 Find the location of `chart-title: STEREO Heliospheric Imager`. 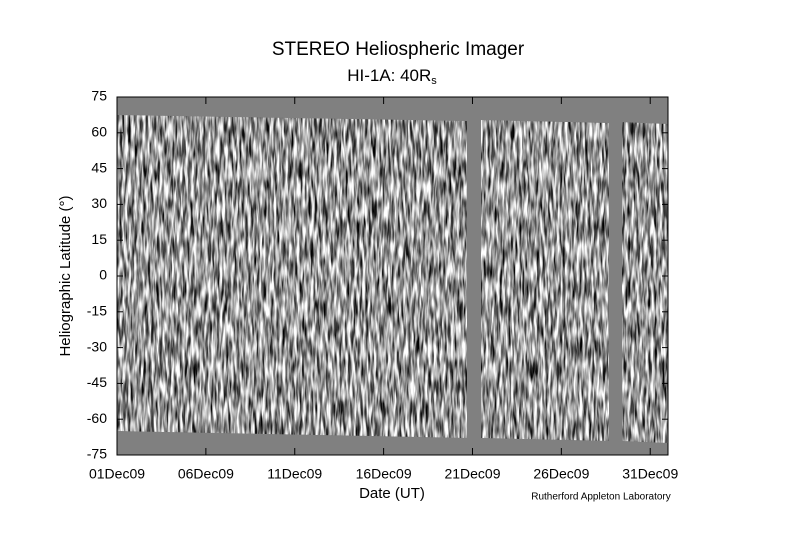

chart-title: STEREO Heliospheric Imager is located at coordinates (398, 49).